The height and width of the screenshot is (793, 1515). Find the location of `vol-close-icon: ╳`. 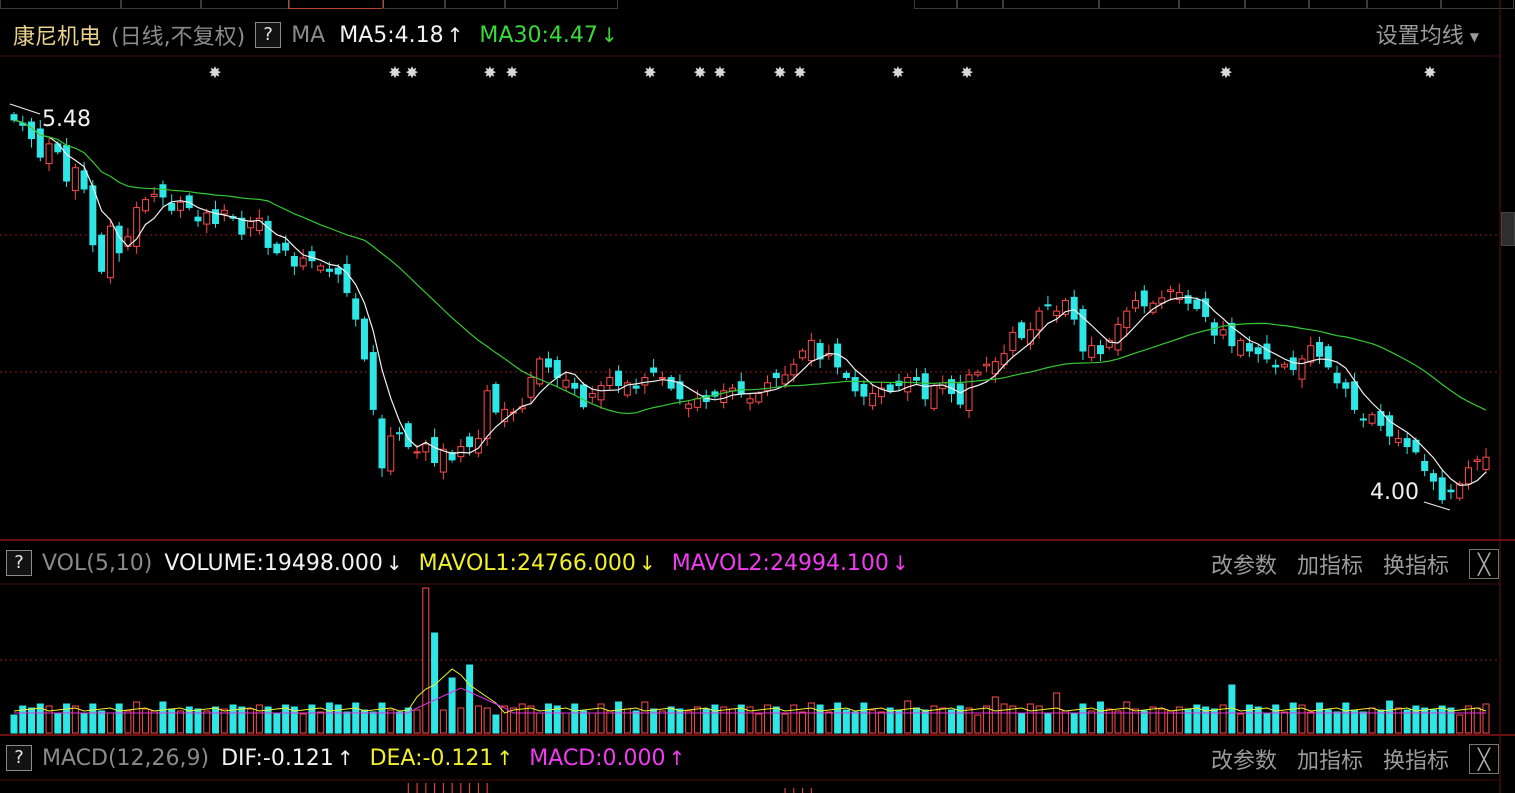

vol-close-icon: ╳ is located at coordinates (1484, 564).